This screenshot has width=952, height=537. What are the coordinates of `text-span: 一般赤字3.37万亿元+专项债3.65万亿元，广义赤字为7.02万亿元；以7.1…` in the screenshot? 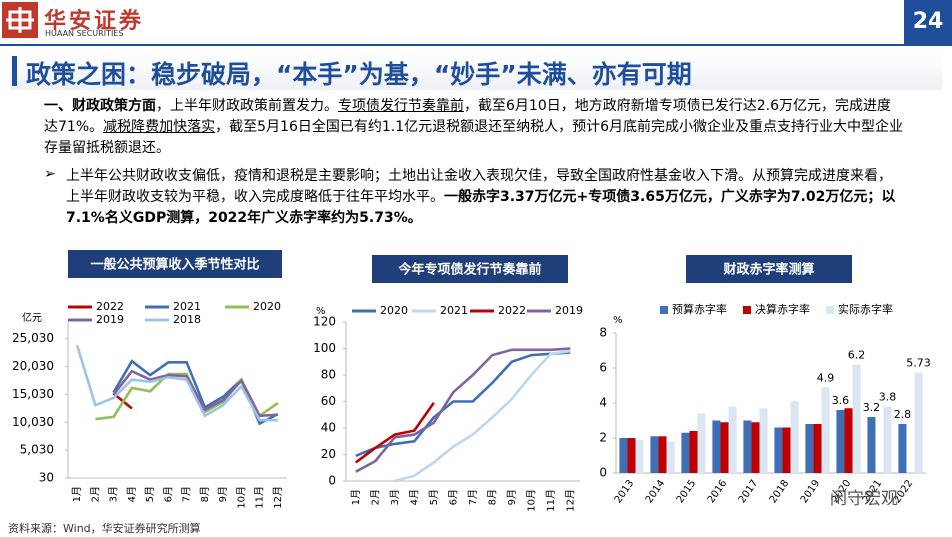 It's located at (481, 207).